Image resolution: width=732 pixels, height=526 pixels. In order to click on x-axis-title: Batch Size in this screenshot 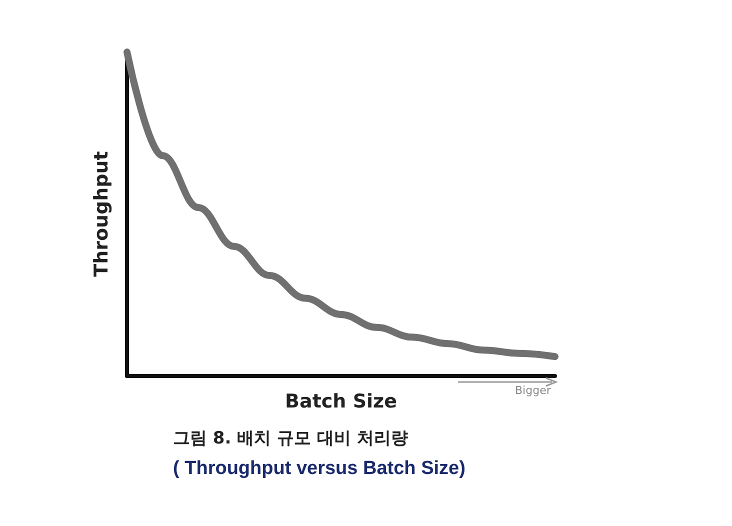, I will do `click(341, 401)`.